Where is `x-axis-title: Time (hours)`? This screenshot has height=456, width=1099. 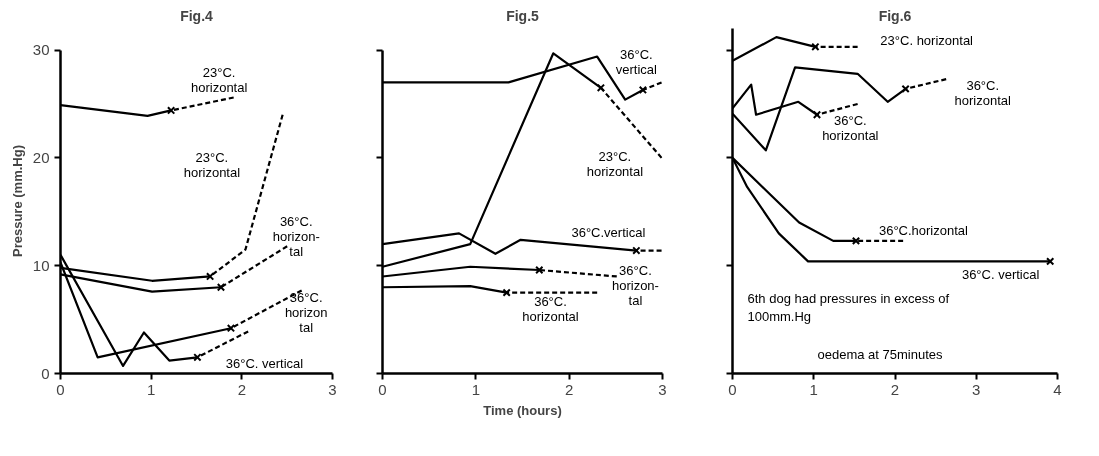
x-axis-title: Time (hours) is located at coordinates (522, 410).